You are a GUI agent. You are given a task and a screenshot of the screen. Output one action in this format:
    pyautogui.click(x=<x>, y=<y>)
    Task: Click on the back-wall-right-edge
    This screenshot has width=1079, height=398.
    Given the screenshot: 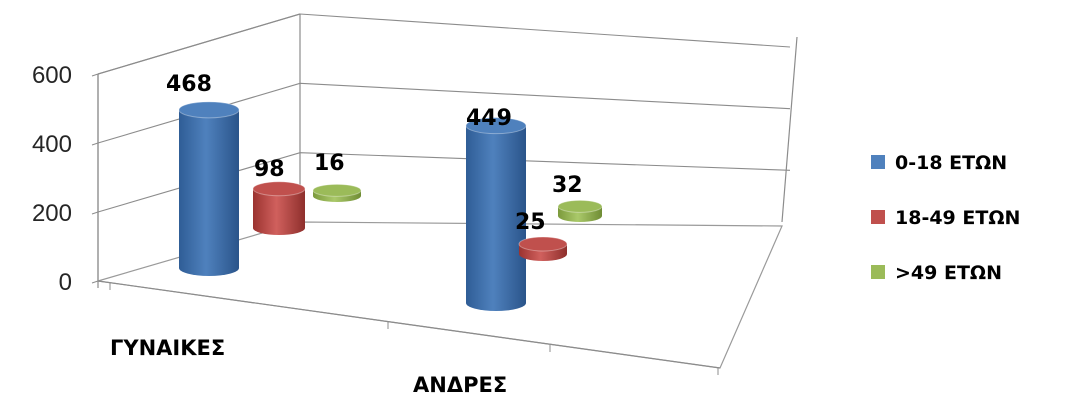 What is the action you would take?
    pyautogui.click(x=789, y=129)
    